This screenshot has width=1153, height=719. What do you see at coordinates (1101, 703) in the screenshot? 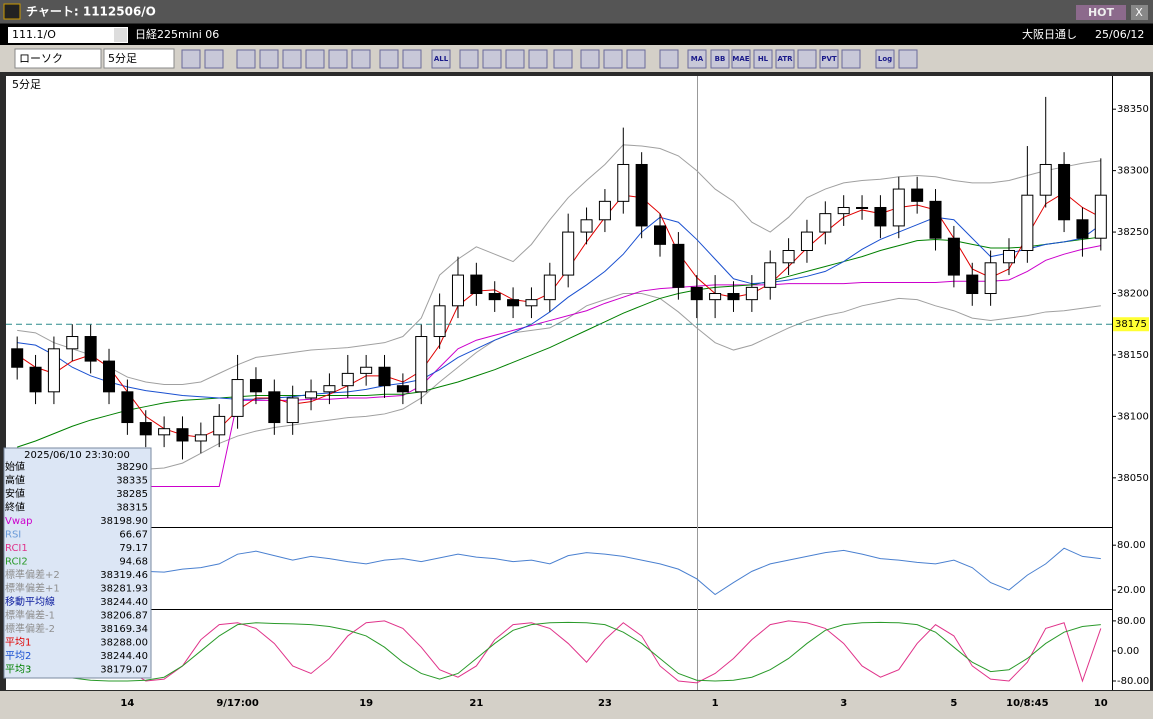
I see `x-tick-label: 10` at bounding box center [1101, 703].